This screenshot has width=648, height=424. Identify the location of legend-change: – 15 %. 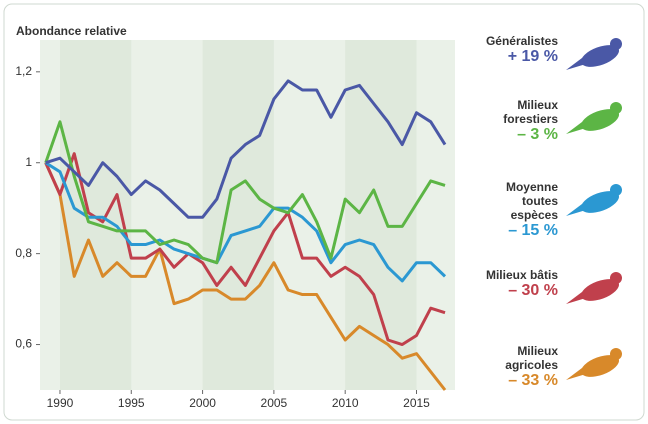
(533, 230).